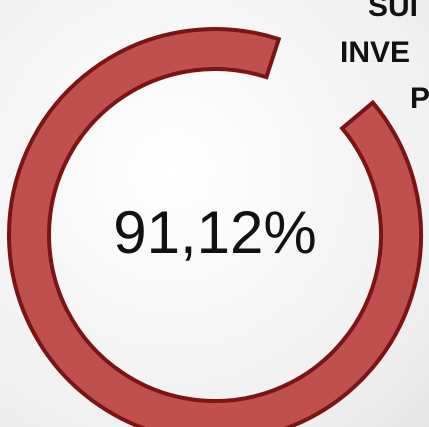 This screenshot has width=429, height=427. Describe the element at coordinates (419, 98) in the screenshot. I see `side-text: P` at that location.